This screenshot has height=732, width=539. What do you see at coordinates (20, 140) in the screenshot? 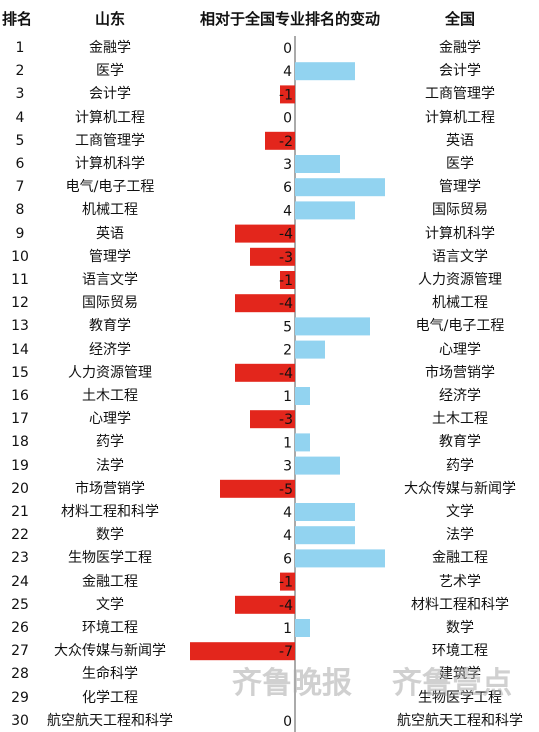
I see `rank-cell: 5` at bounding box center [20, 140].